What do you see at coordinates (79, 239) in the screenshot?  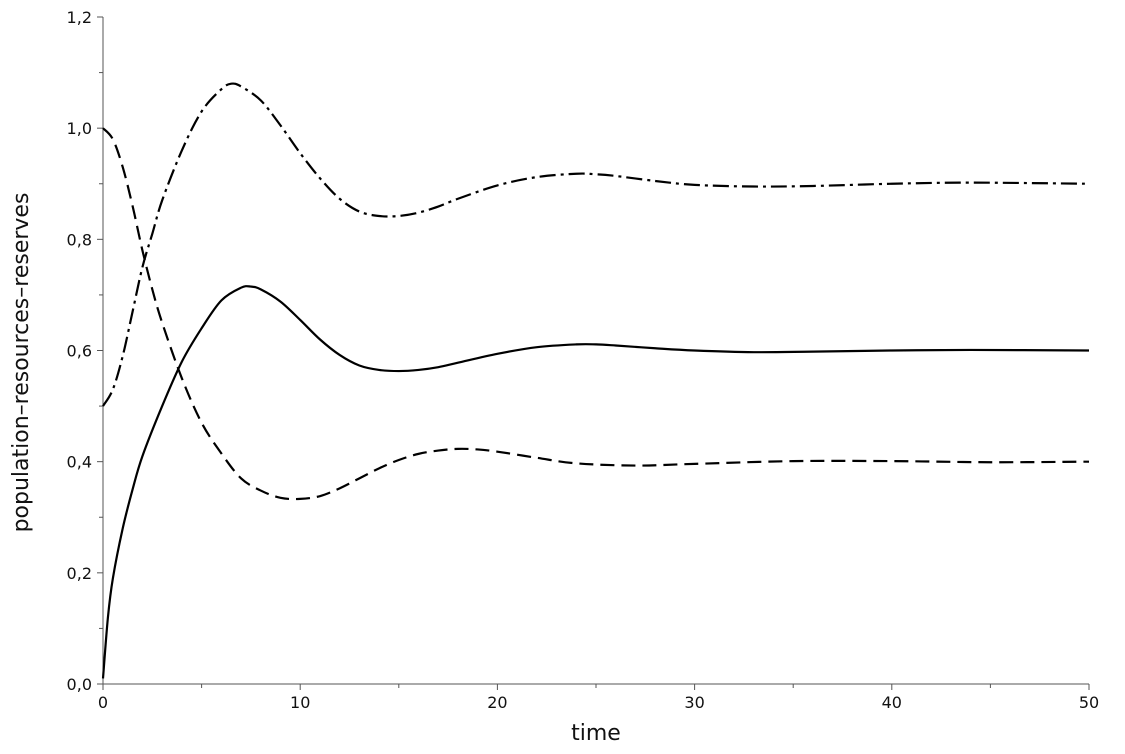 I see `y-tick-label: 0,8` at bounding box center [79, 239].